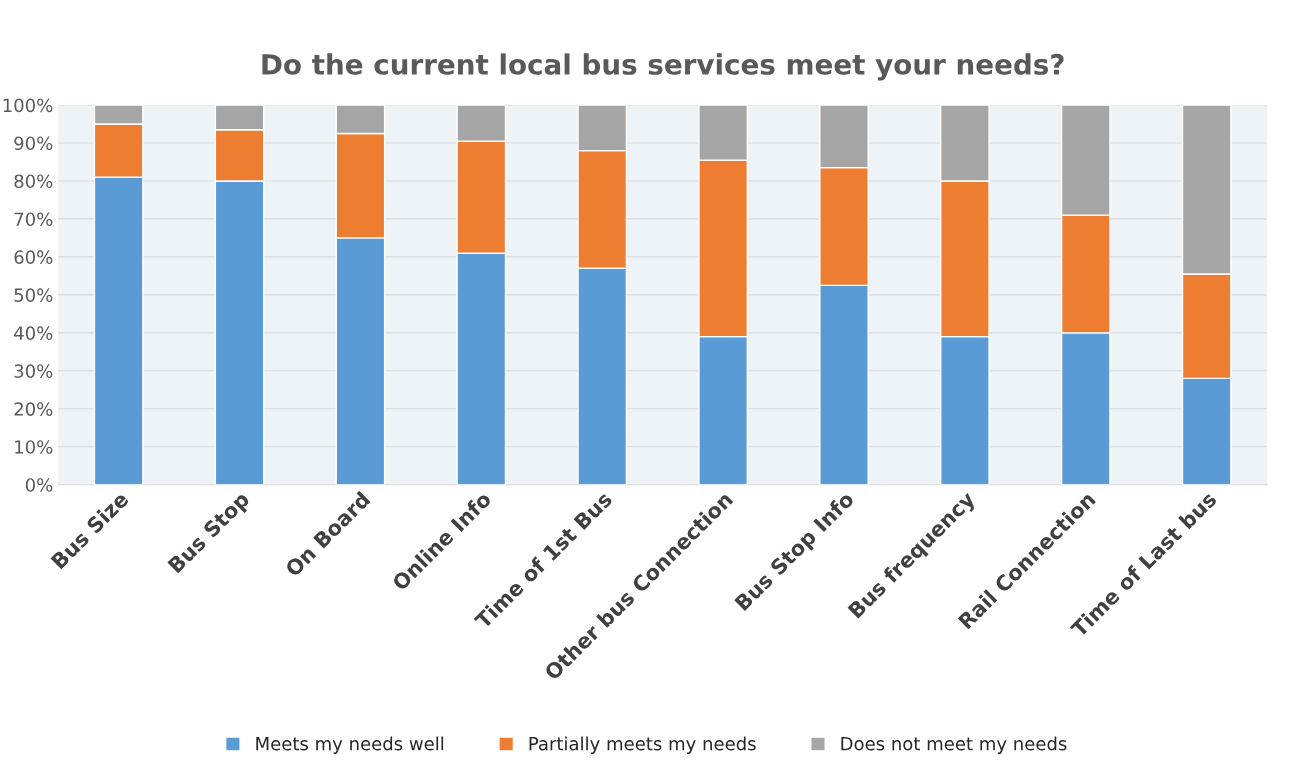 The width and height of the screenshot is (1293, 778). What do you see at coordinates (33, 409) in the screenshot?
I see `y-tick-label: 20%` at bounding box center [33, 409].